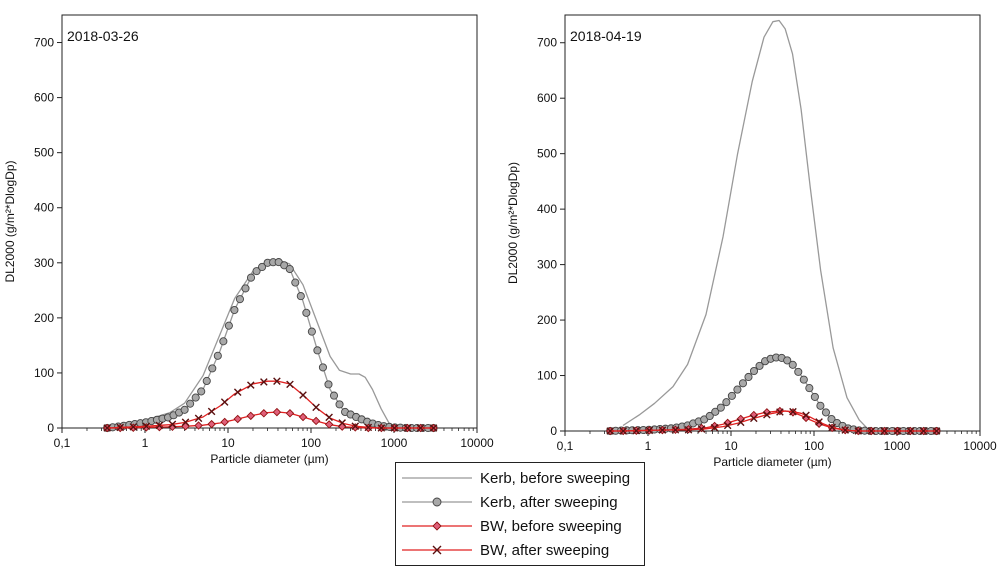 The image size is (998, 568). Describe the element at coordinates (547, 43) in the screenshot. I see `y-tick-label: 700` at that location.